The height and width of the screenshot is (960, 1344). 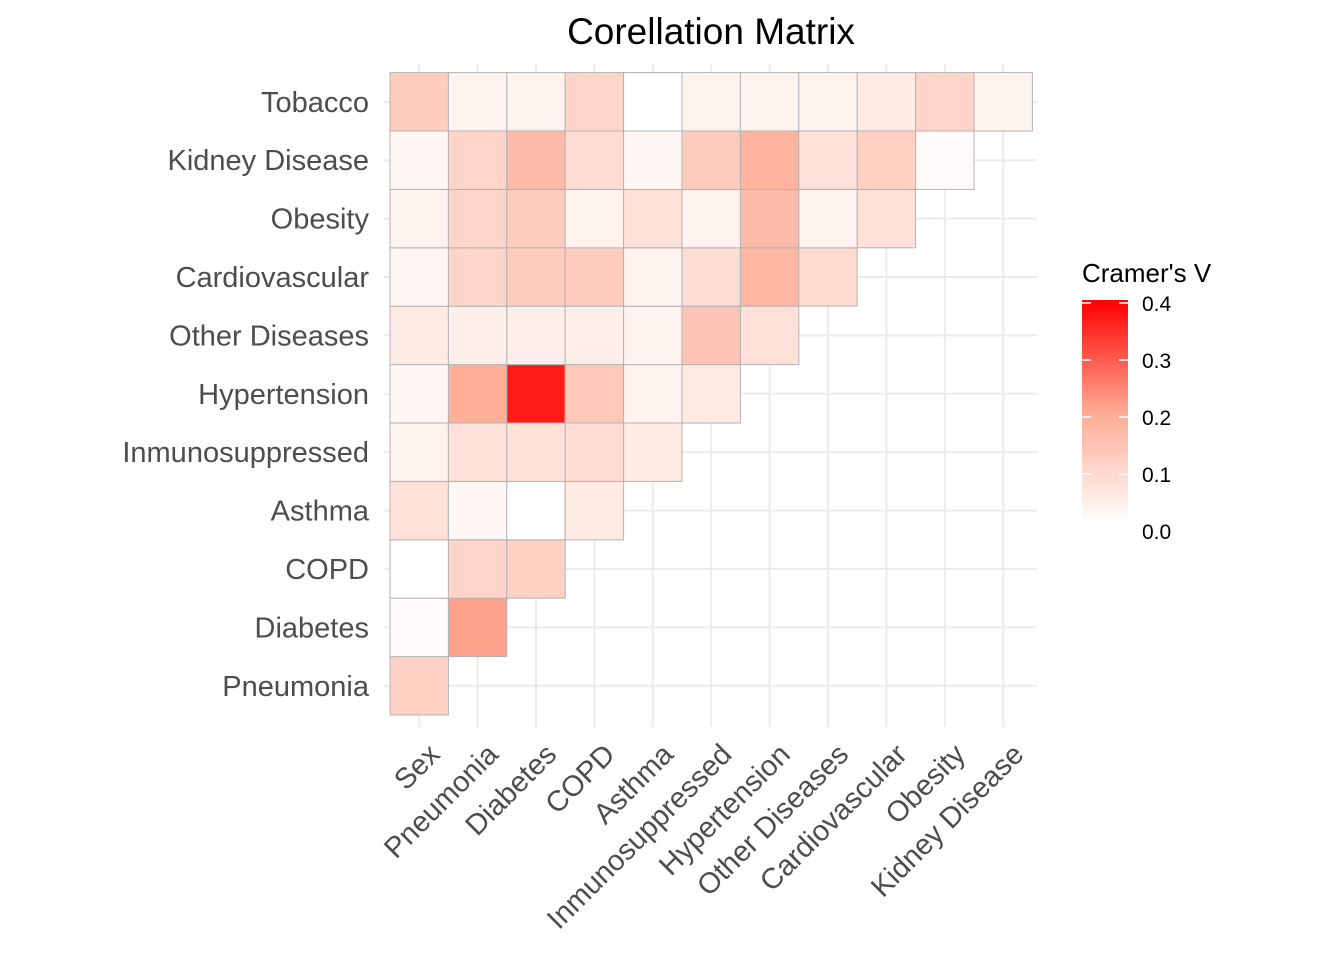 I want to click on y-tick-label: Hypertension, so click(x=283, y=395).